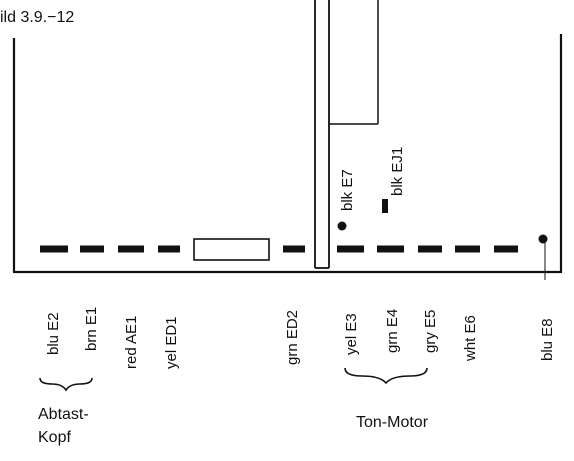 This screenshot has width=574, height=461. I want to click on wire-label: blu E8, so click(547, 339).